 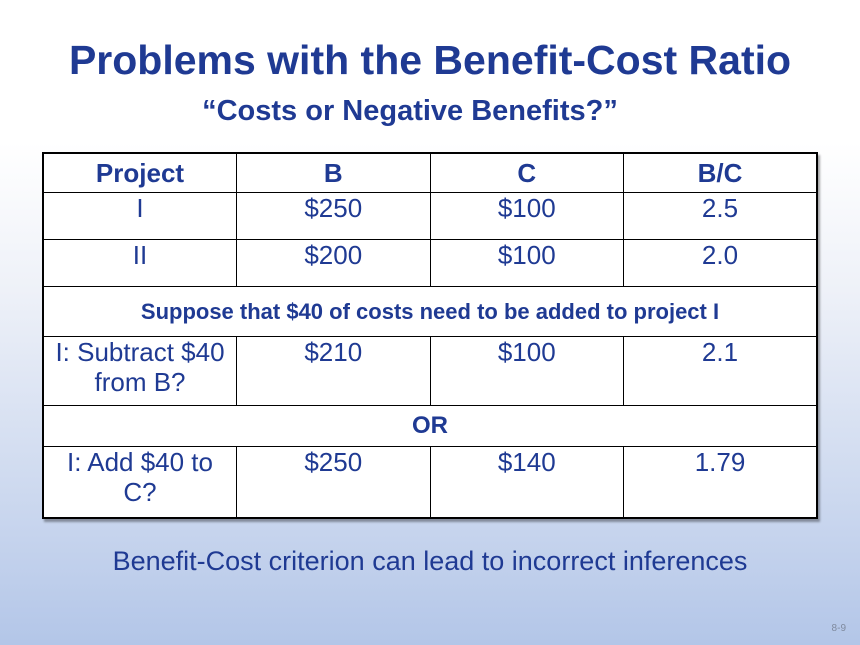 I want to click on or-cell: OR, so click(x=430, y=426).